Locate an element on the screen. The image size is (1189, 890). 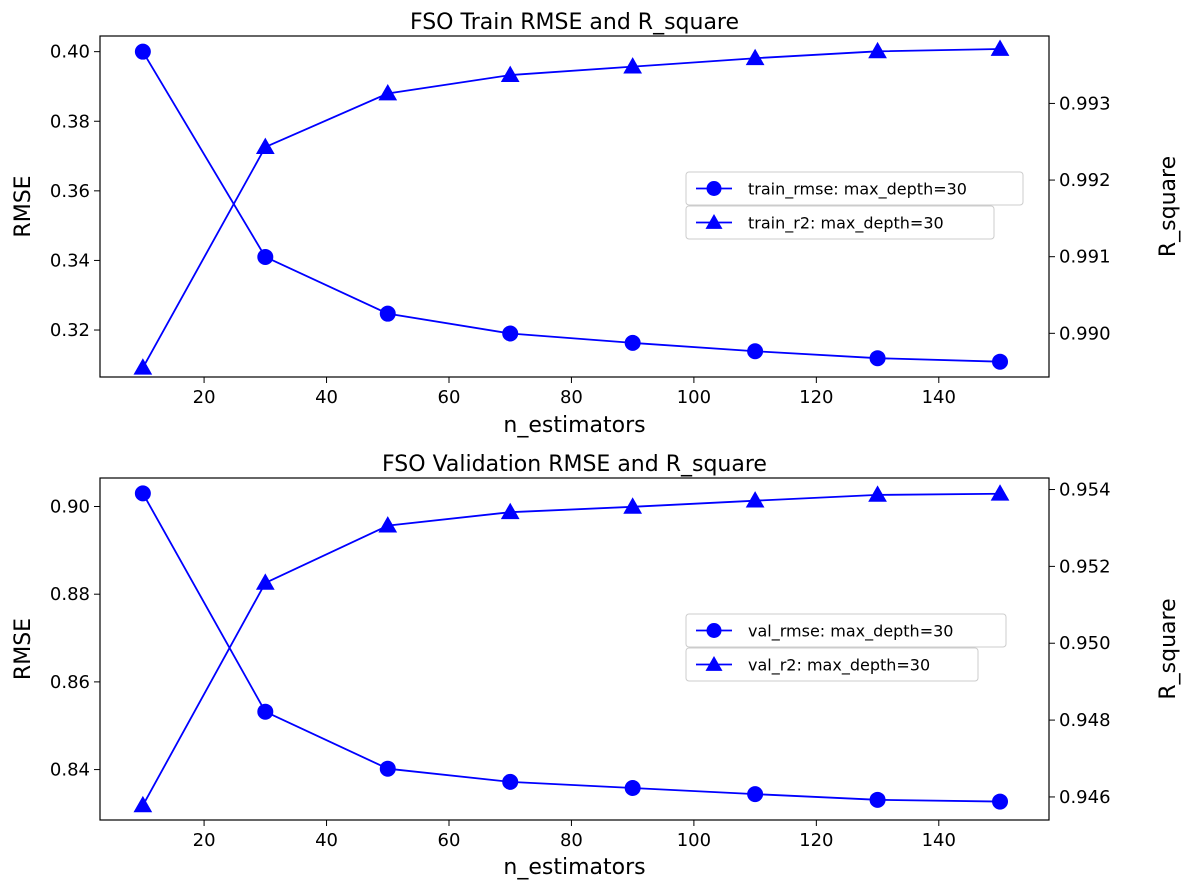
y-tick-label: 0.36 is located at coordinates (70, 191).